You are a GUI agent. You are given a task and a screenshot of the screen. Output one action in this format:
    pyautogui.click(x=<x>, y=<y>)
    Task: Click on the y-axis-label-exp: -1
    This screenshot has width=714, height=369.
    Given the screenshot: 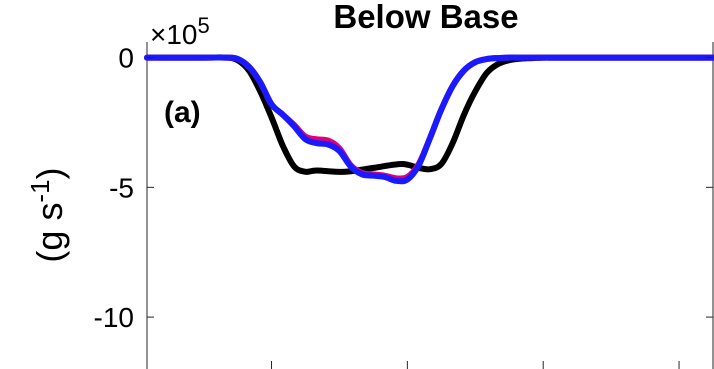 What is the action you would take?
    pyautogui.click(x=40, y=190)
    